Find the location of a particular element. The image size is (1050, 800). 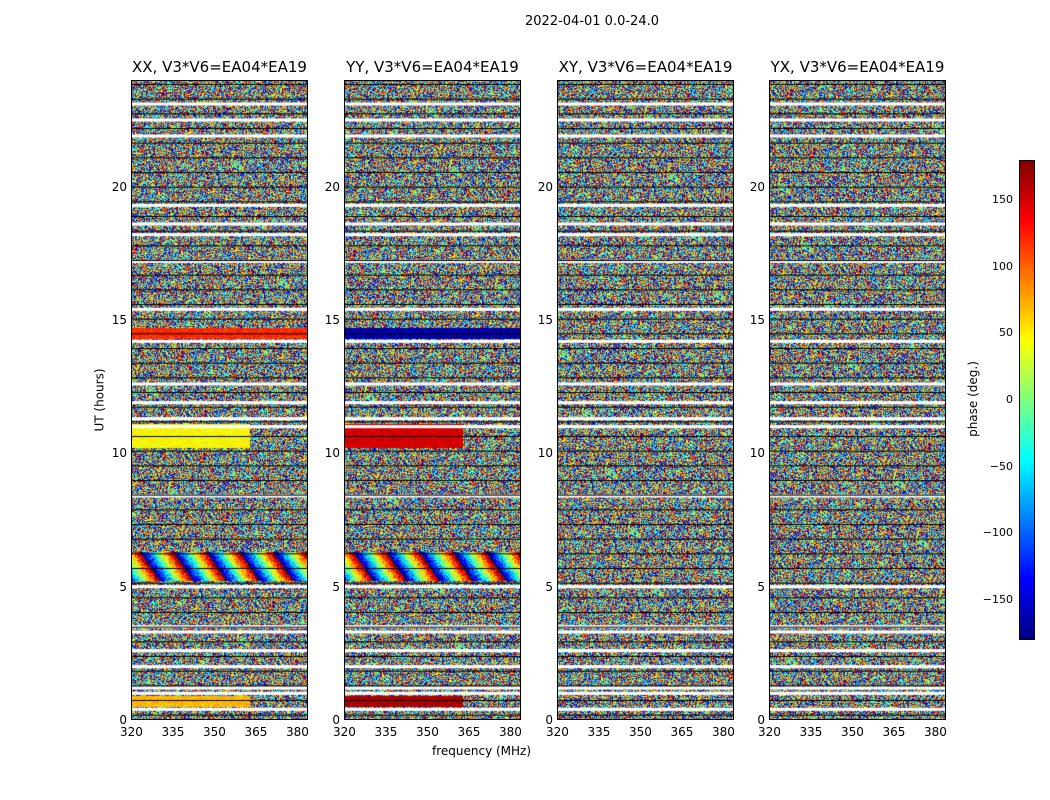

colorbar-tick-label: −100 is located at coordinates (997, 533).